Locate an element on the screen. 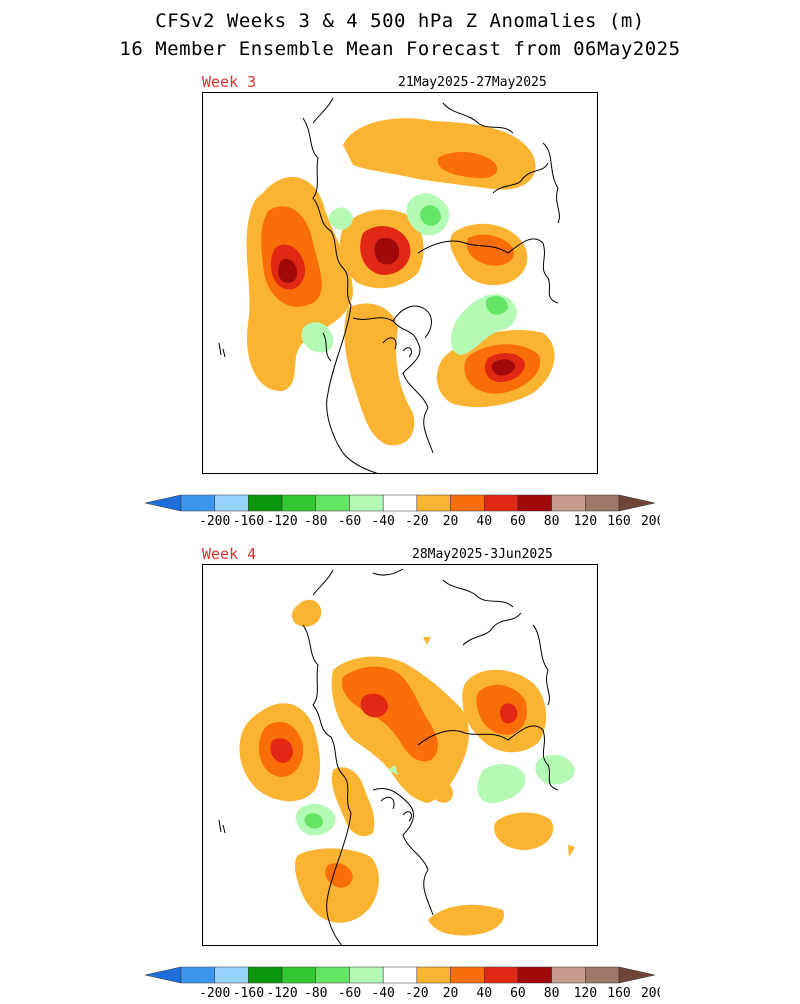 Image resolution: width=800 pixels, height=1004 pixels. week4-date-range: 28May2025-3Jun2025 is located at coordinates (482, 554).